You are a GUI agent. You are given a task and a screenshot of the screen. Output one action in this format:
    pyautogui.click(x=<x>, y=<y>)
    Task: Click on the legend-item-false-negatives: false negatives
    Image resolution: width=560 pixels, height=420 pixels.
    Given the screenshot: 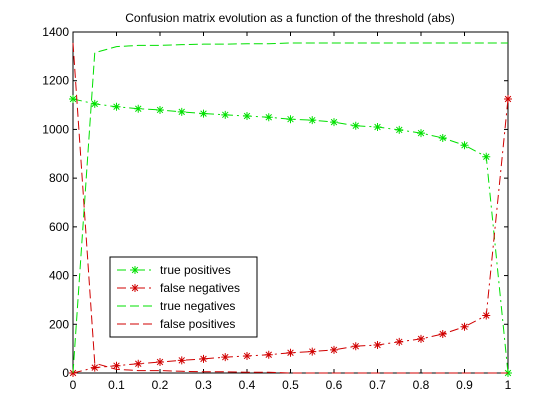 What is the action you would take?
    pyautogui.click(x=178, y=288)
    